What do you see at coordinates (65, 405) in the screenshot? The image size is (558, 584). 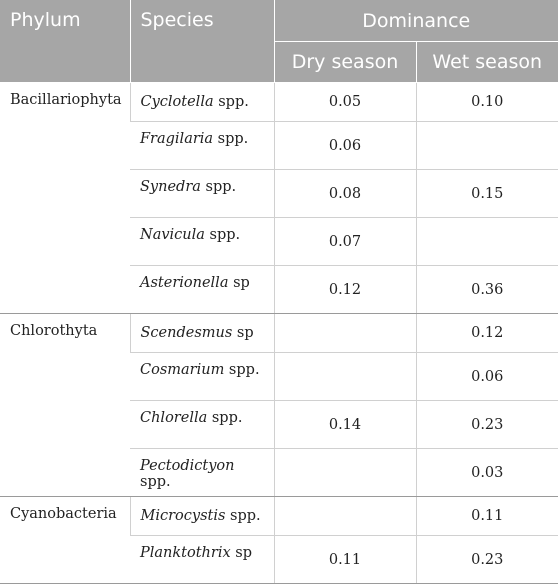 I see `phylum-cell: Chlorothyta` at bounding box center [65, 405].